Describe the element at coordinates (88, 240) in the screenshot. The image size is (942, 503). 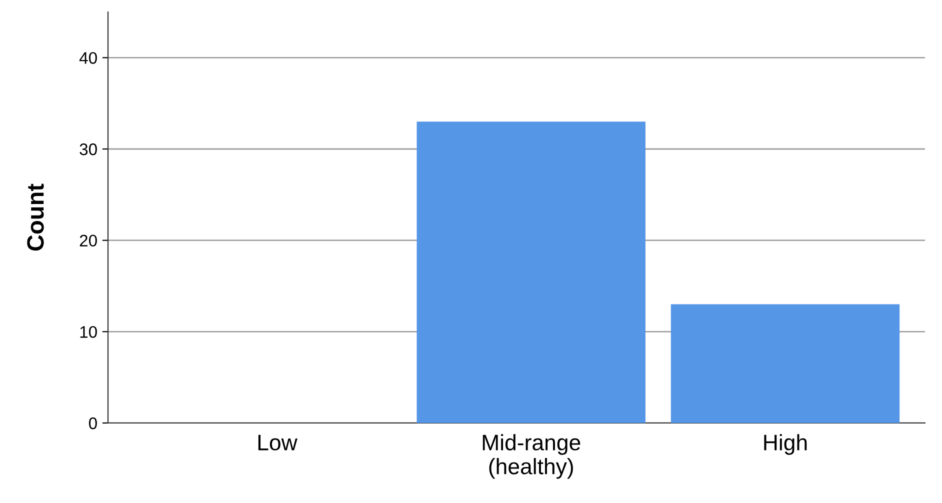
I see `y-tick-label: 20` at that location.